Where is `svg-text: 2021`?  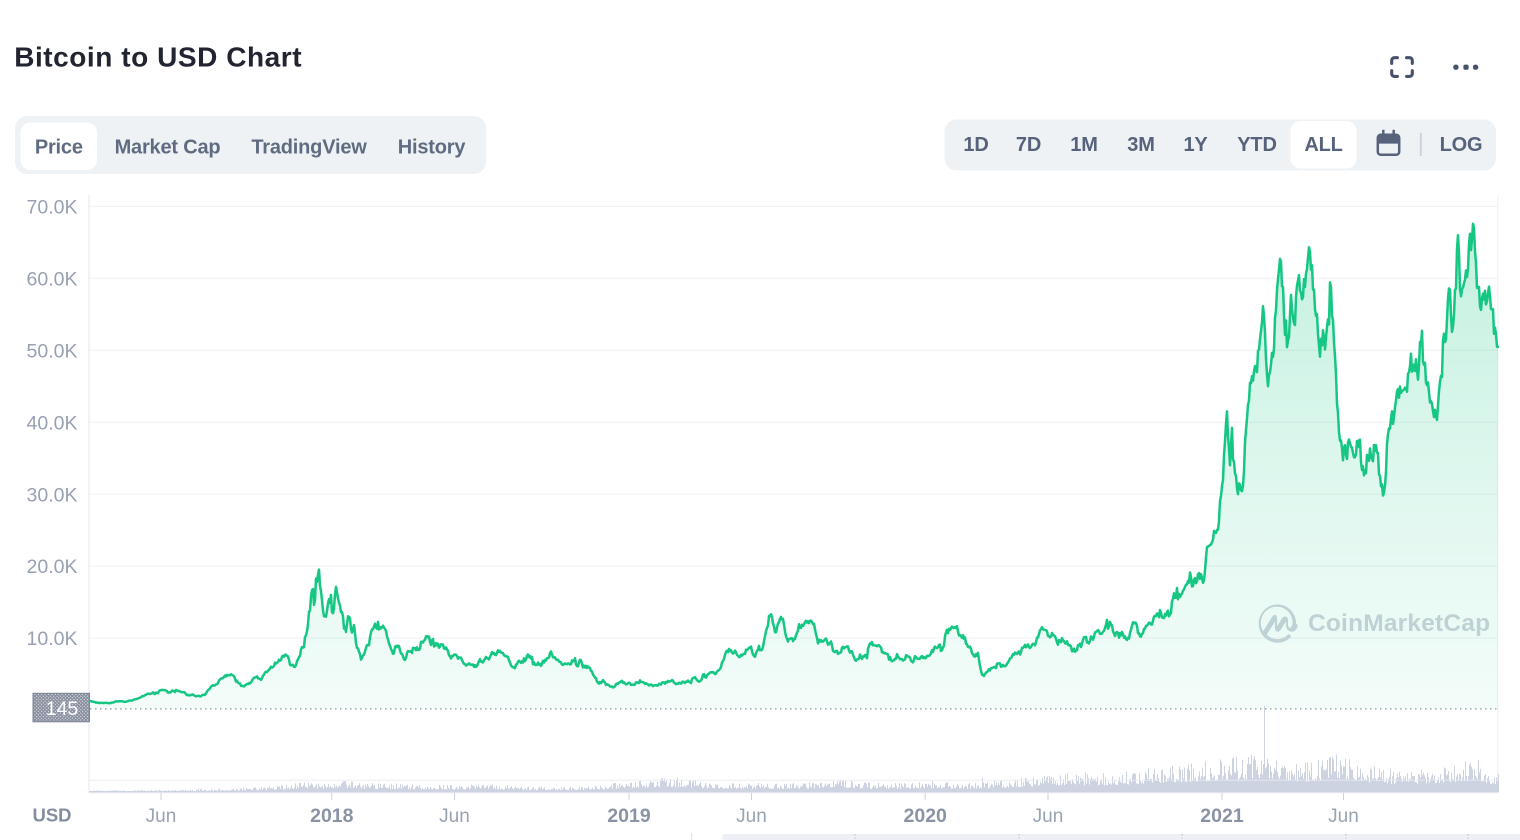 svg-text: 2021 is located at coordinates (1222, 816).